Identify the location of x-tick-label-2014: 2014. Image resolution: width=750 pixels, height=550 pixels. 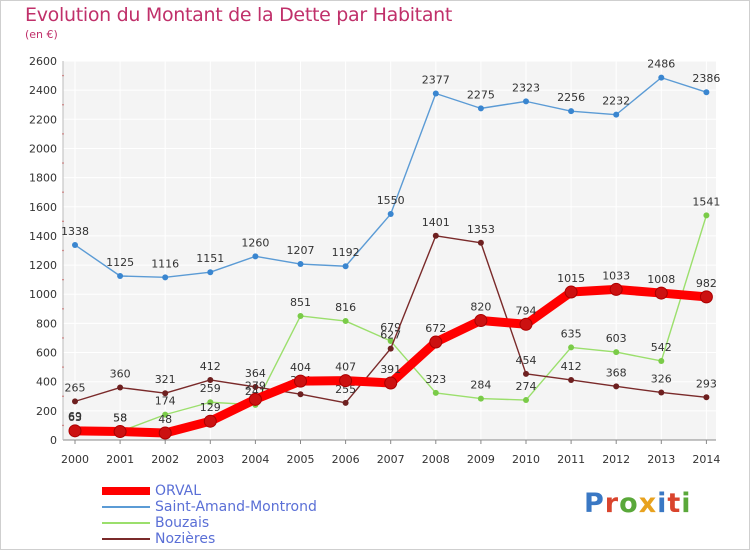
(706, 459).